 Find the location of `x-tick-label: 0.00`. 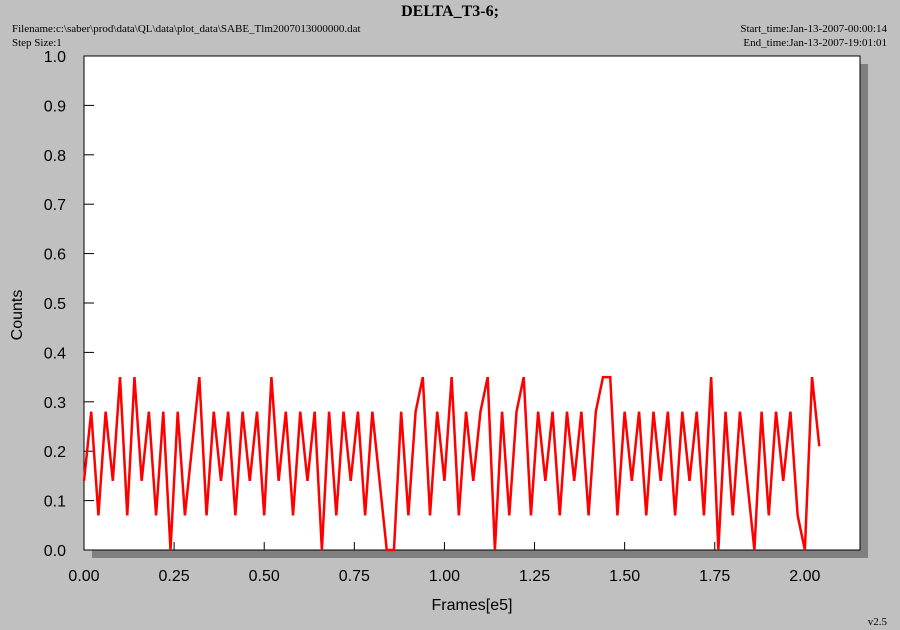

x-tick-label: 0.00 is located at coordinates (83, 576).